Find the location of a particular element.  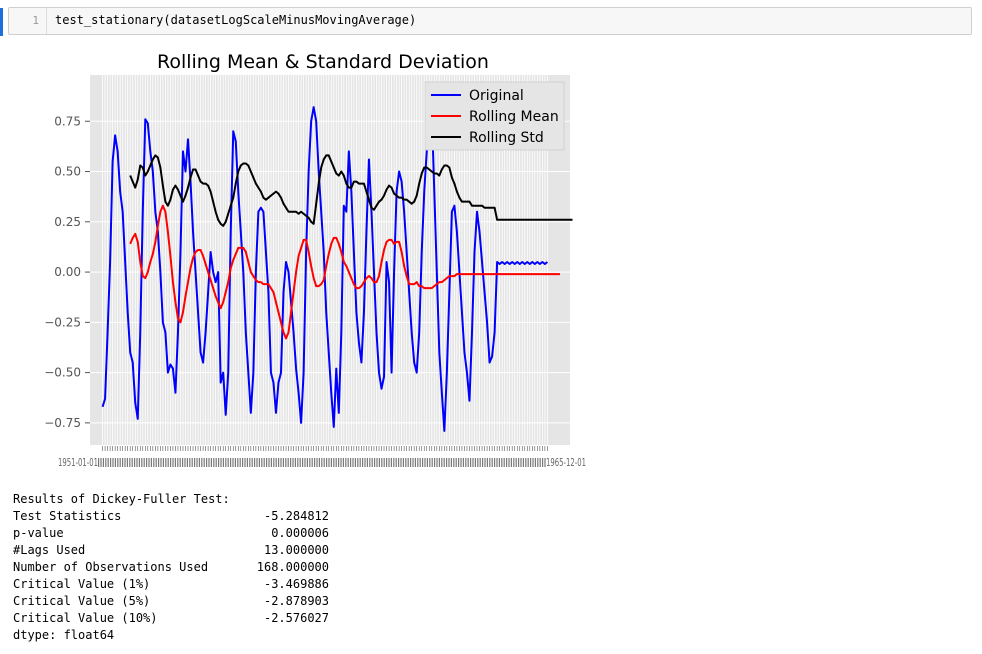

active-cell-marker is located at coordinates (1, 22).